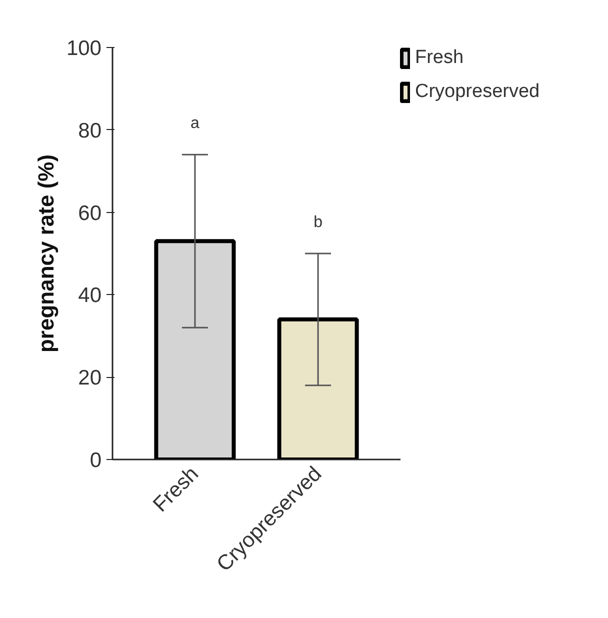 The width and height of the screenshot is (608, 618). What do you see at coordinates (90, 378) in the screenshot?
I see `y-tick-label: 20` at bounding box center [90, 378].